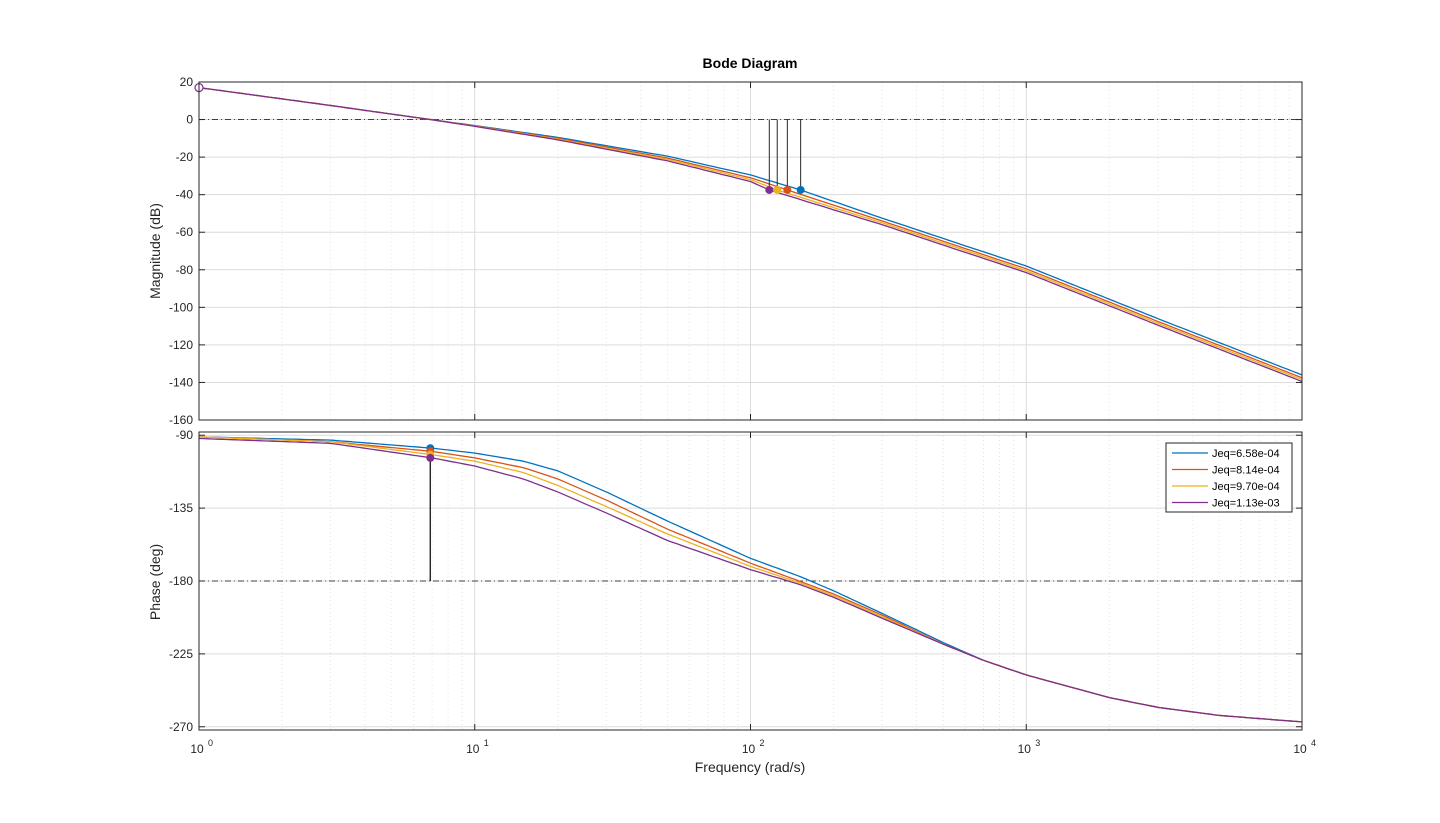 Image resolution: width=1440 pixels, height=823 pixels. What do you see at coordinates (181, 345) in the screenshot?
I see `magnitude-tick-label: -120` at bounding box center [181, 345].